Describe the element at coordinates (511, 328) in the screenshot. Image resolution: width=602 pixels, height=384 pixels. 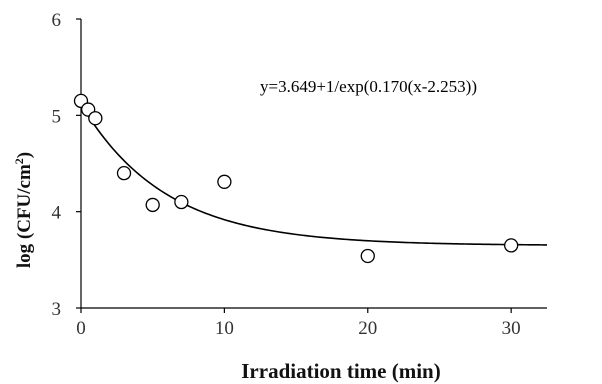
I see `x-tick-label: 30` at that location.